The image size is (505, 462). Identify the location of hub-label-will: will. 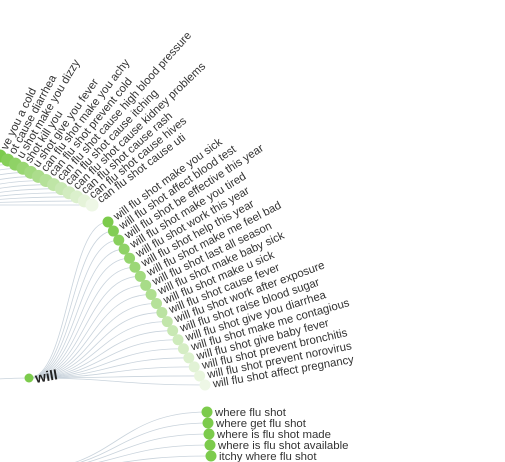
(46, 376).